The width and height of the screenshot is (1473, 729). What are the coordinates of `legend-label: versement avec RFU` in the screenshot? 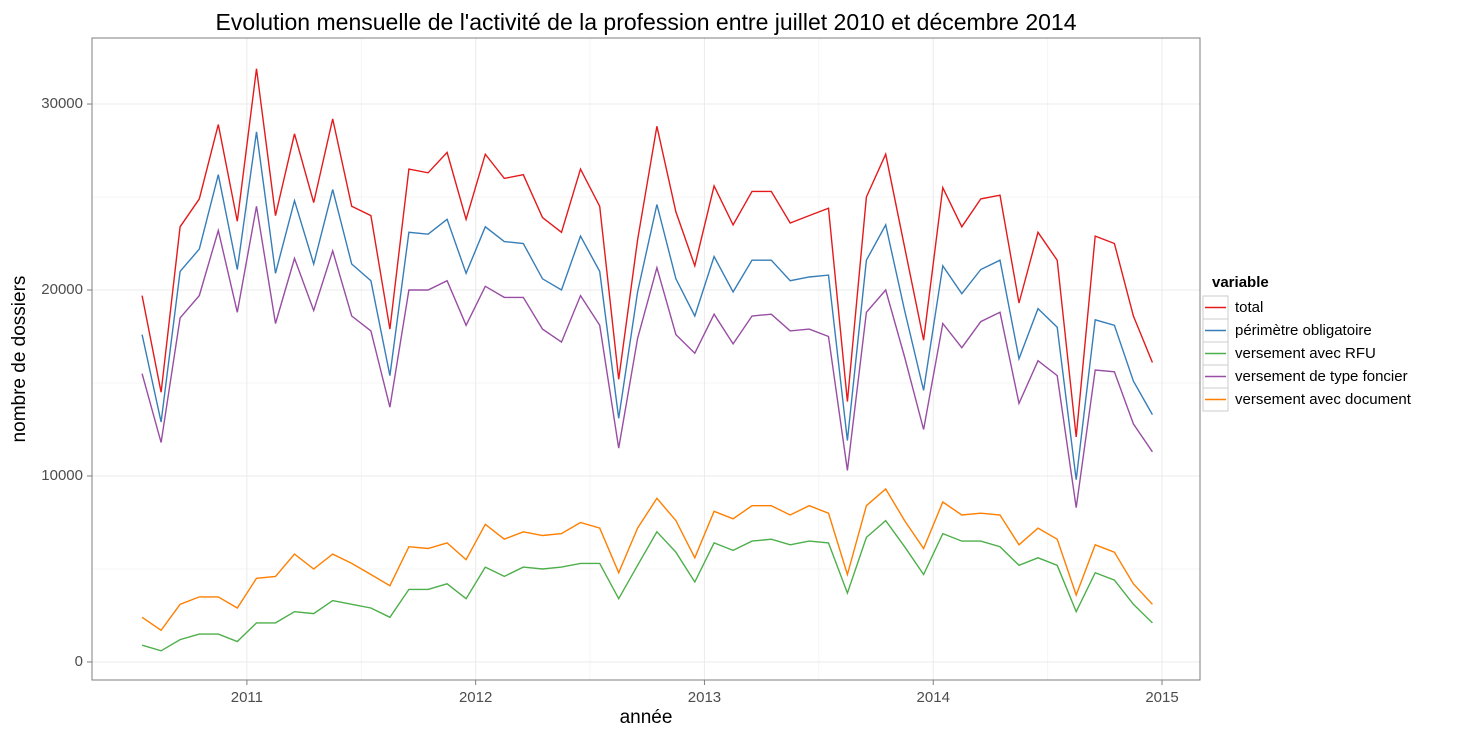 It's located at (1305, 353).